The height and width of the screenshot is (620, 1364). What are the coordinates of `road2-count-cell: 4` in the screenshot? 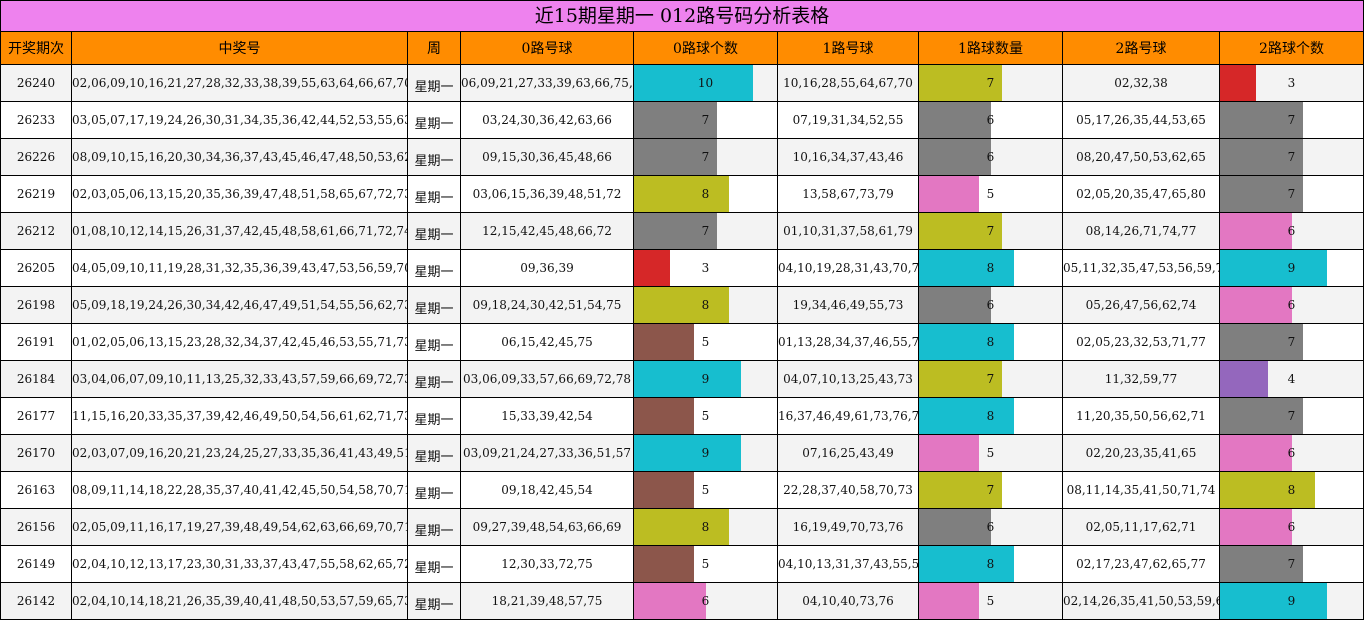 It's located at (1291, 379).